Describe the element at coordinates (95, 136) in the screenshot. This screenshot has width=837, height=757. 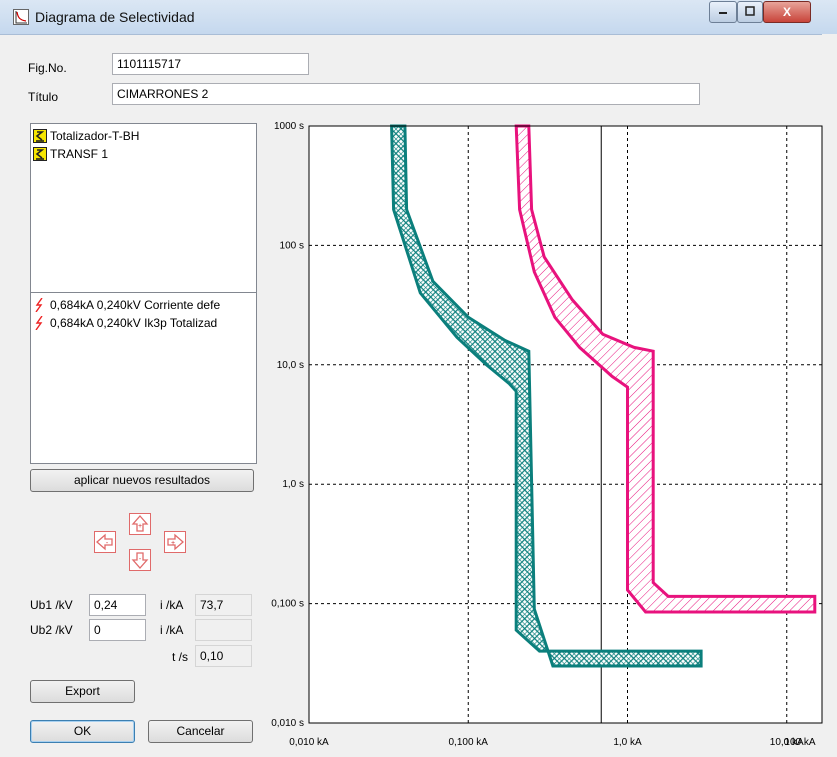
I see `device-label: Totalizador-T-BH` at that location.